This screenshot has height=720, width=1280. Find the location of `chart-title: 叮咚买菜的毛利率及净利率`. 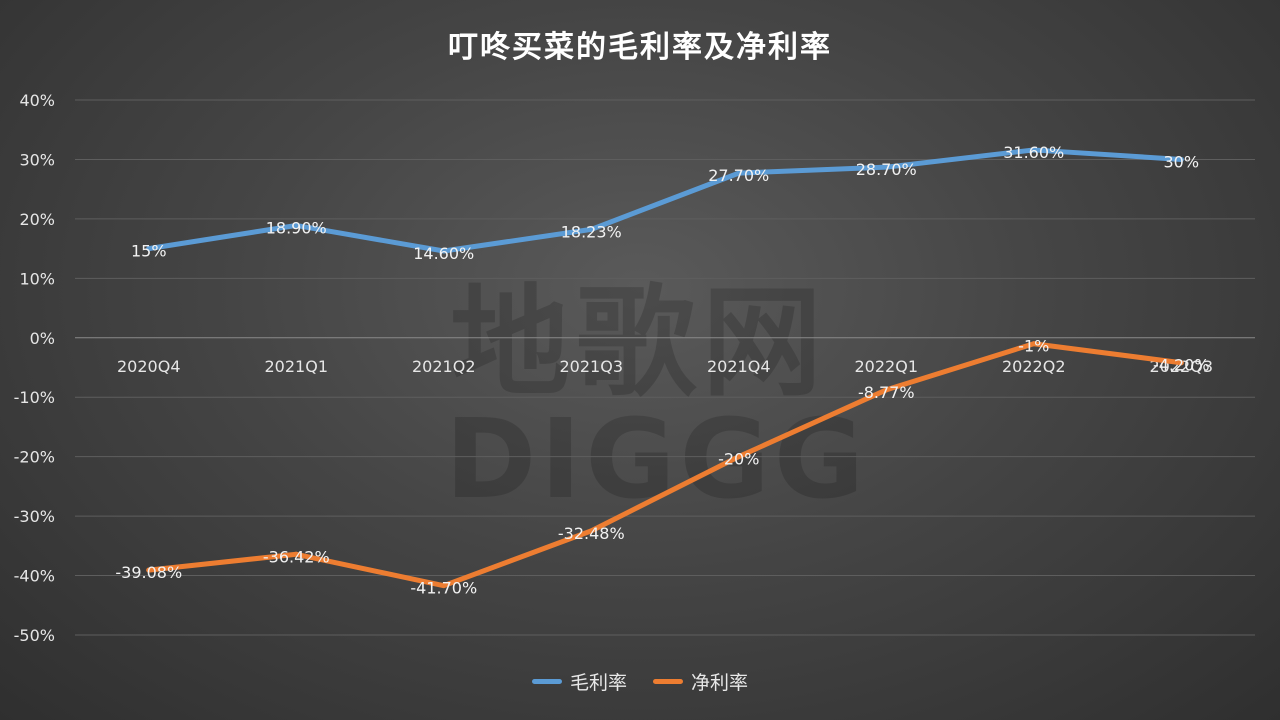

chart-title: 叮咚买菜的毛利率及净利率 is located at coordinates (640, 47).